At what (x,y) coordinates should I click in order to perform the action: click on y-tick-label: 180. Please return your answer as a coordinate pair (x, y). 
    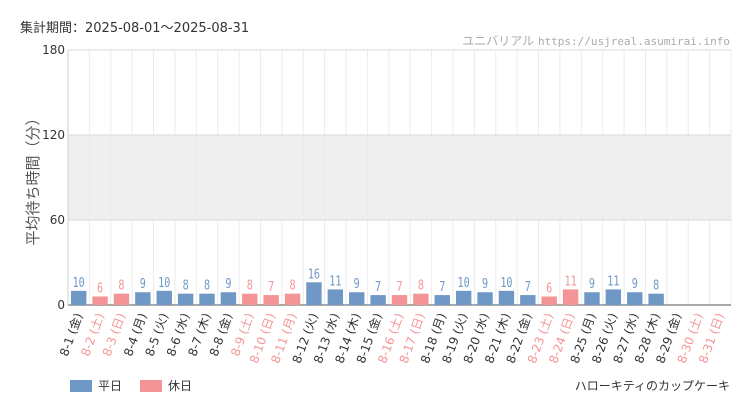
    Looking at the image, I should click on (53, 50).